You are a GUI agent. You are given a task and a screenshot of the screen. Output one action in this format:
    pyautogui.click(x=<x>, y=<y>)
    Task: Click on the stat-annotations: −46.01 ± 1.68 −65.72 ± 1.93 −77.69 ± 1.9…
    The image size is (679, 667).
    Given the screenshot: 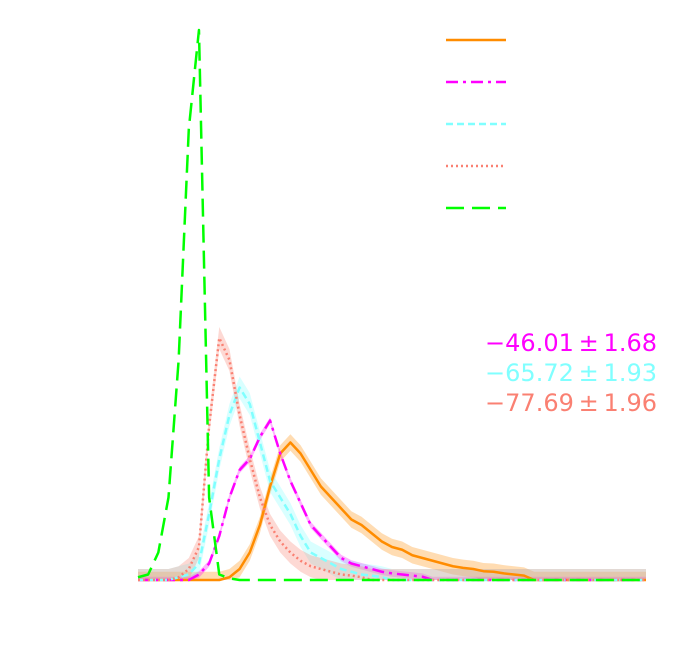 What is the action you would take?
    pyautogui.click(x=571, y=373)
    